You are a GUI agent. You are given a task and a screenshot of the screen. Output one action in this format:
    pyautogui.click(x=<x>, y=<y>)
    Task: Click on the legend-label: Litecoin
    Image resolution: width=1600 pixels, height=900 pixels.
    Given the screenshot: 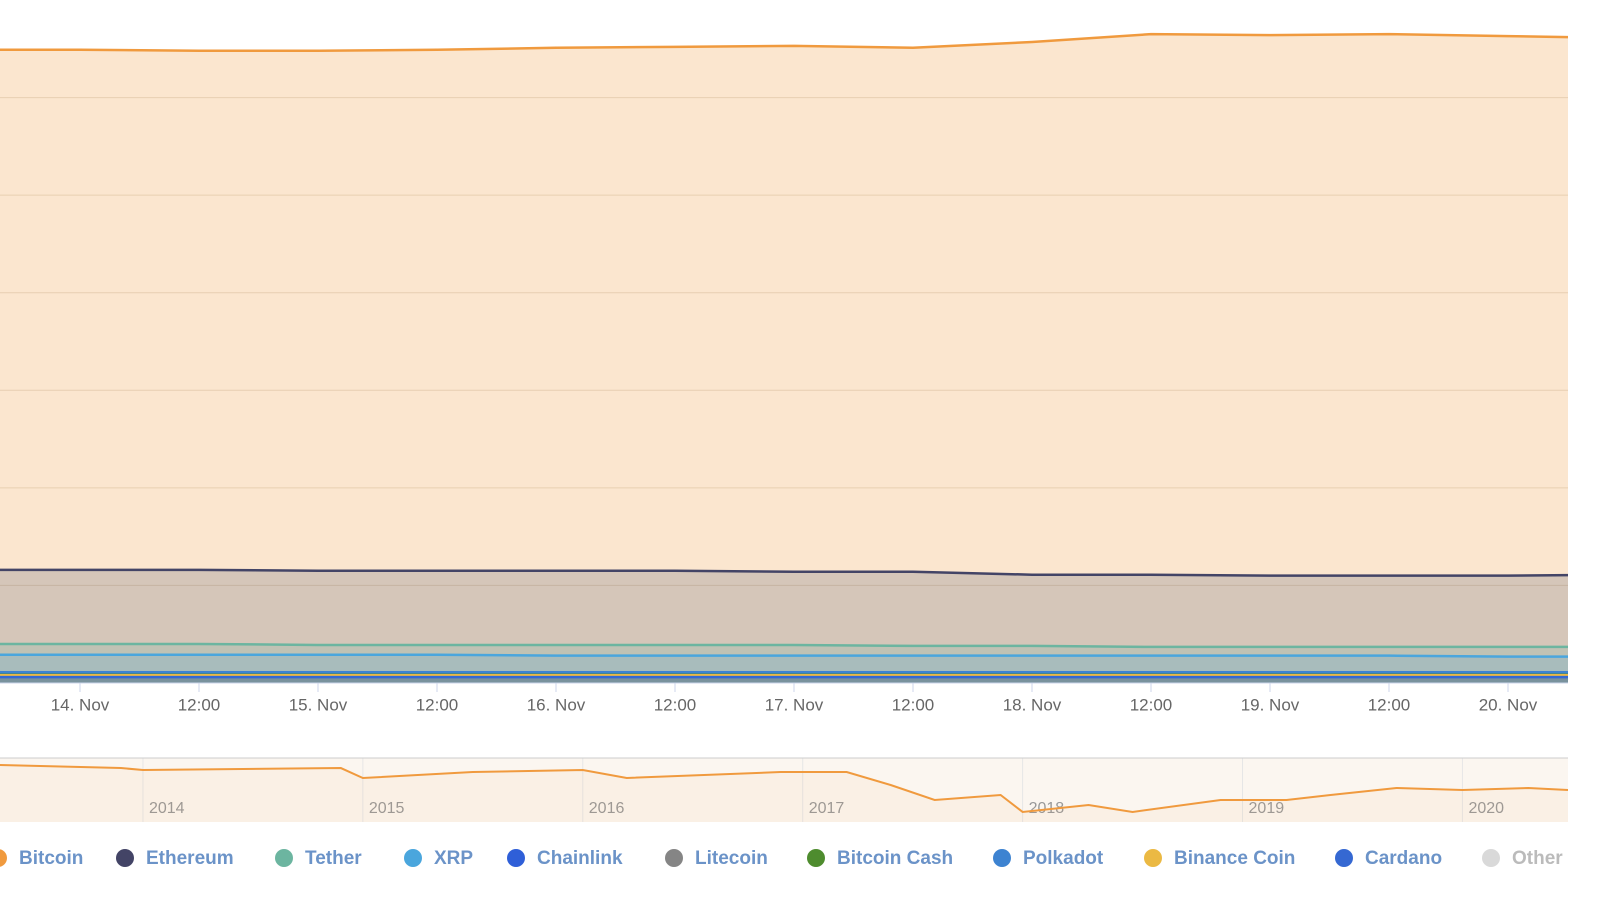 What is the action you would take?
    pyautogui.click(x=731, y=858)
    